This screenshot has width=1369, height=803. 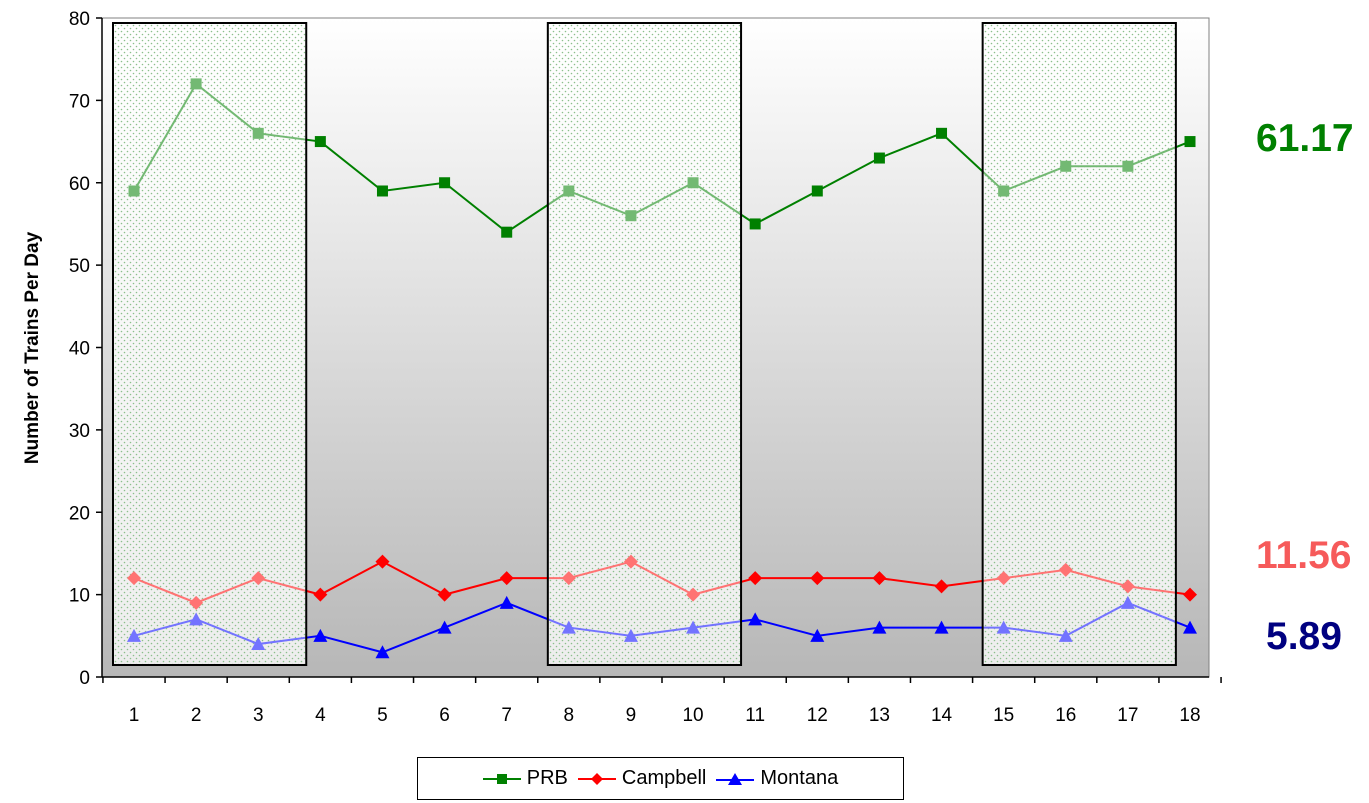 I want to click on x-tick-label: 16, so click(x=1065, y=715).